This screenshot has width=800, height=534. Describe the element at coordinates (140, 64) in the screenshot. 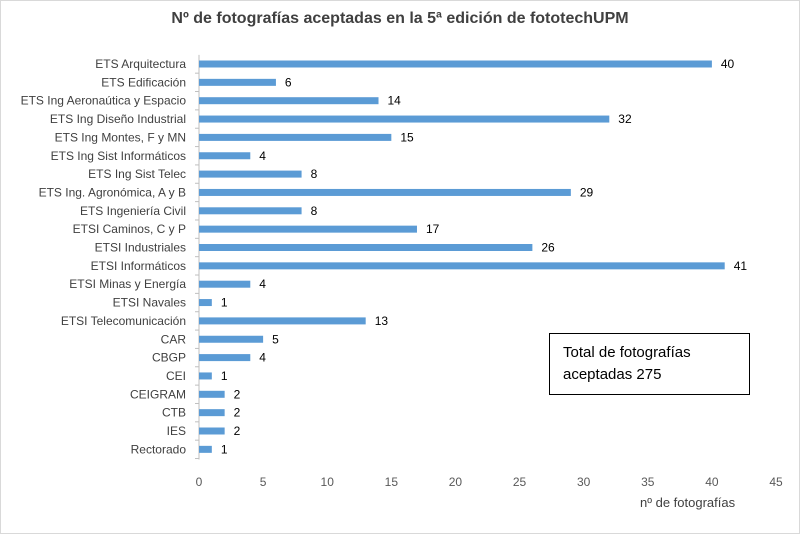

I see `category-label: ETS Arquitectura` at that location.